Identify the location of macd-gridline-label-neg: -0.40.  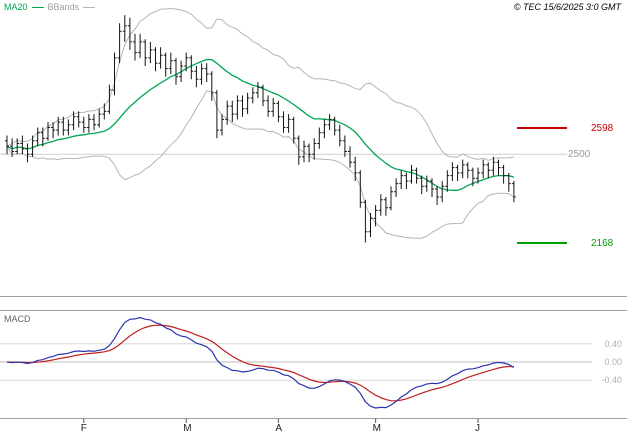
(611, 380).